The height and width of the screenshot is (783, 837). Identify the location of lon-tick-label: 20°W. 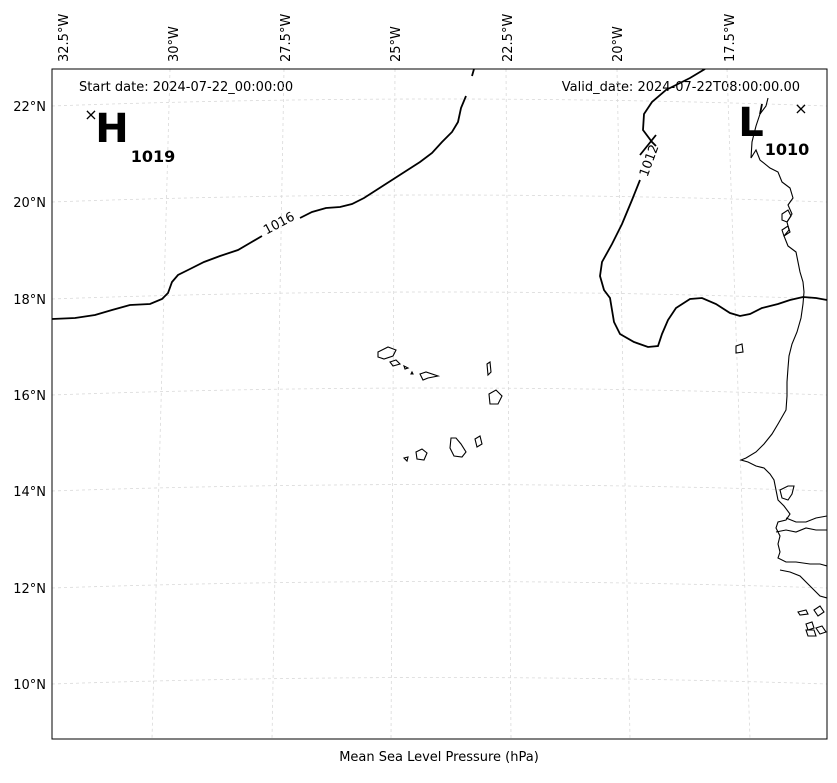
(618, 44).